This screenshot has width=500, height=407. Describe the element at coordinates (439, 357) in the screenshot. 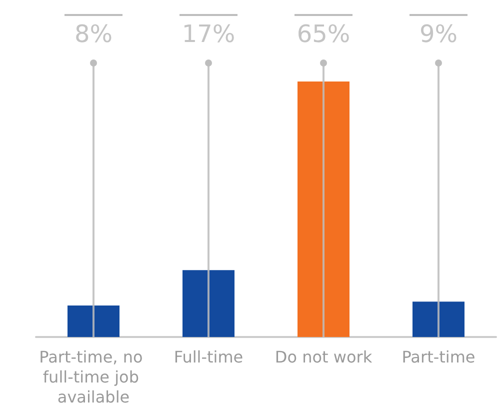

I see `x-tick-label: Part-time` at that location.